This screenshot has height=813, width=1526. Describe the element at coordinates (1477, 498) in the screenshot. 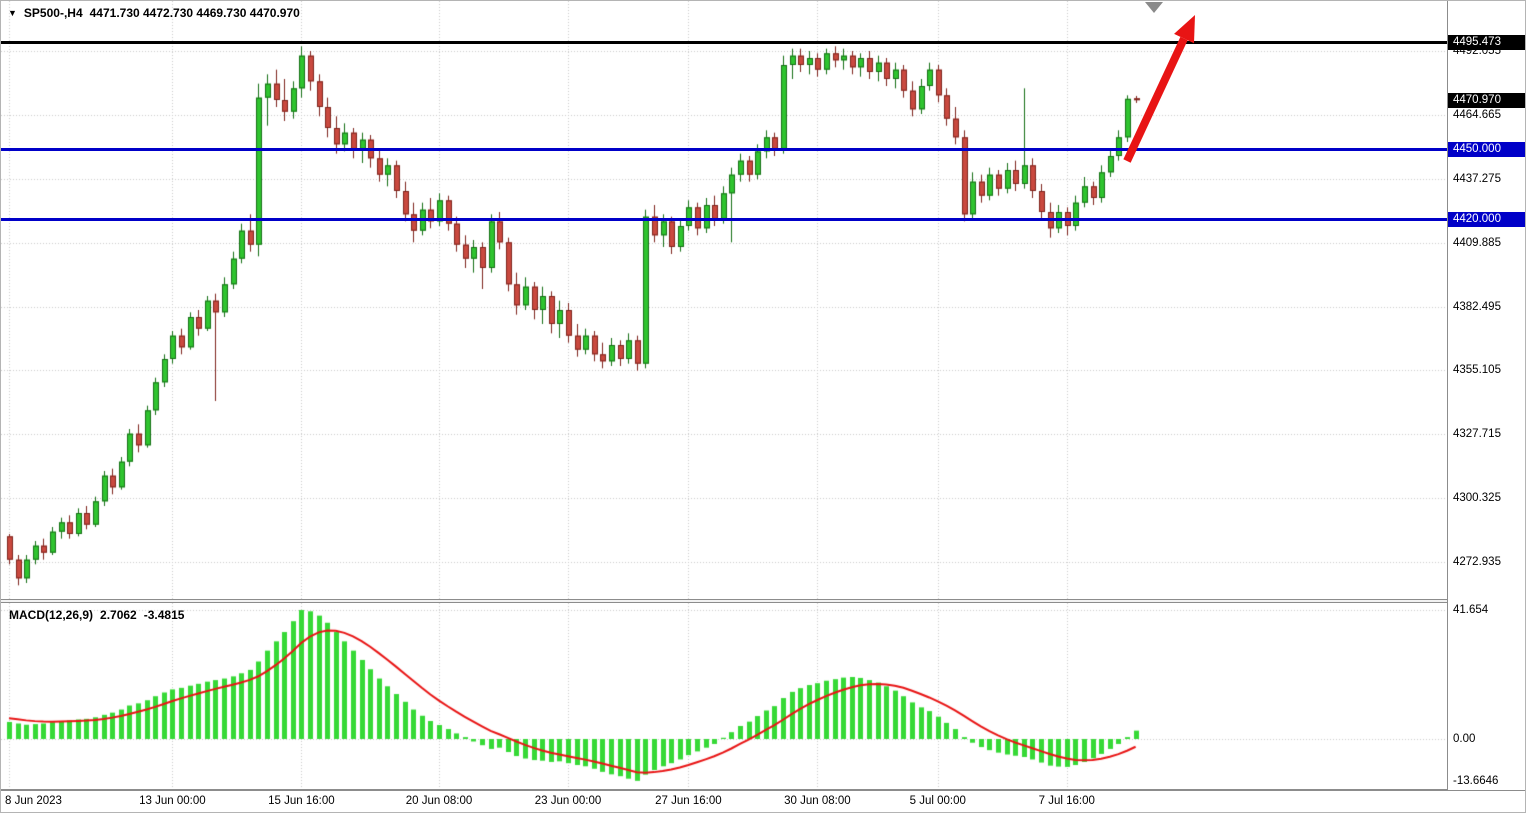

I see `price-grid-label: 4300.325` at that location.